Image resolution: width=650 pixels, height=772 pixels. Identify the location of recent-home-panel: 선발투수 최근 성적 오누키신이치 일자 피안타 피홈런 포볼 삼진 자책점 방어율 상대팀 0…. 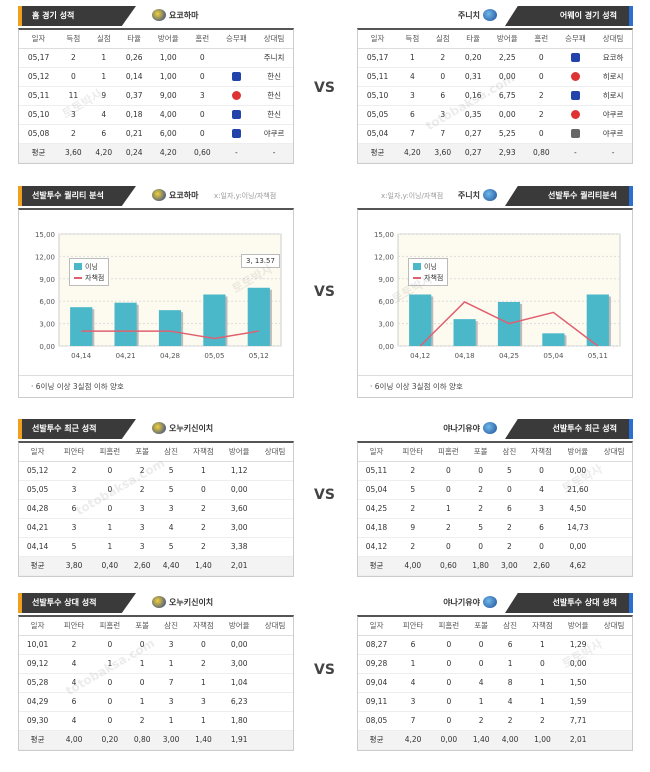
(156, 498).